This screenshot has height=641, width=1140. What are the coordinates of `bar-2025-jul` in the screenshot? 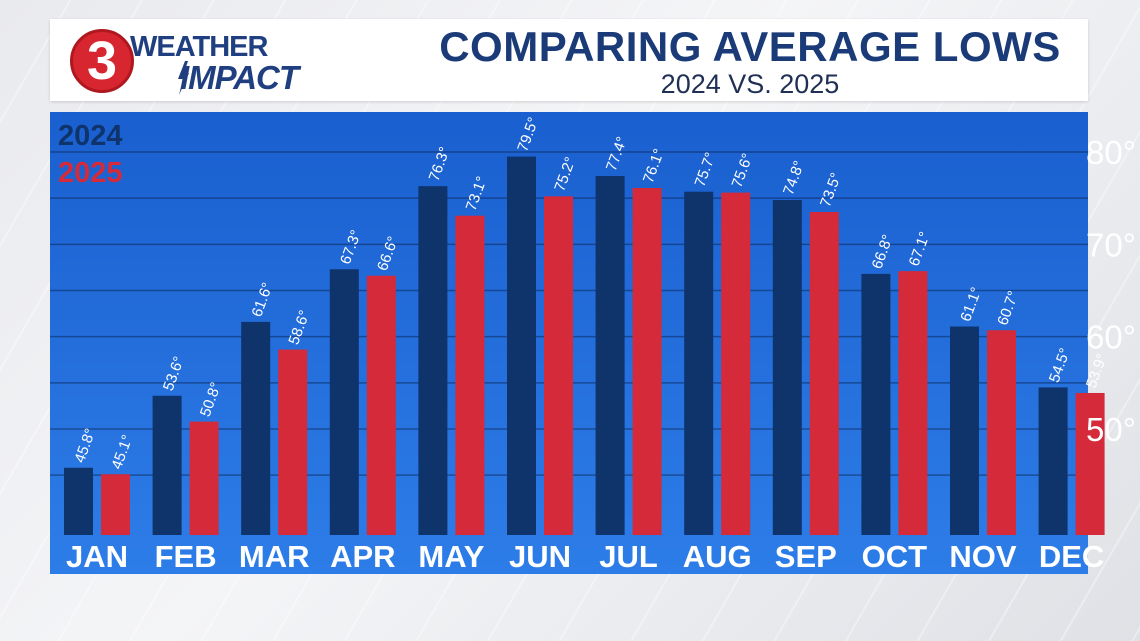 It's located at (647, 361).